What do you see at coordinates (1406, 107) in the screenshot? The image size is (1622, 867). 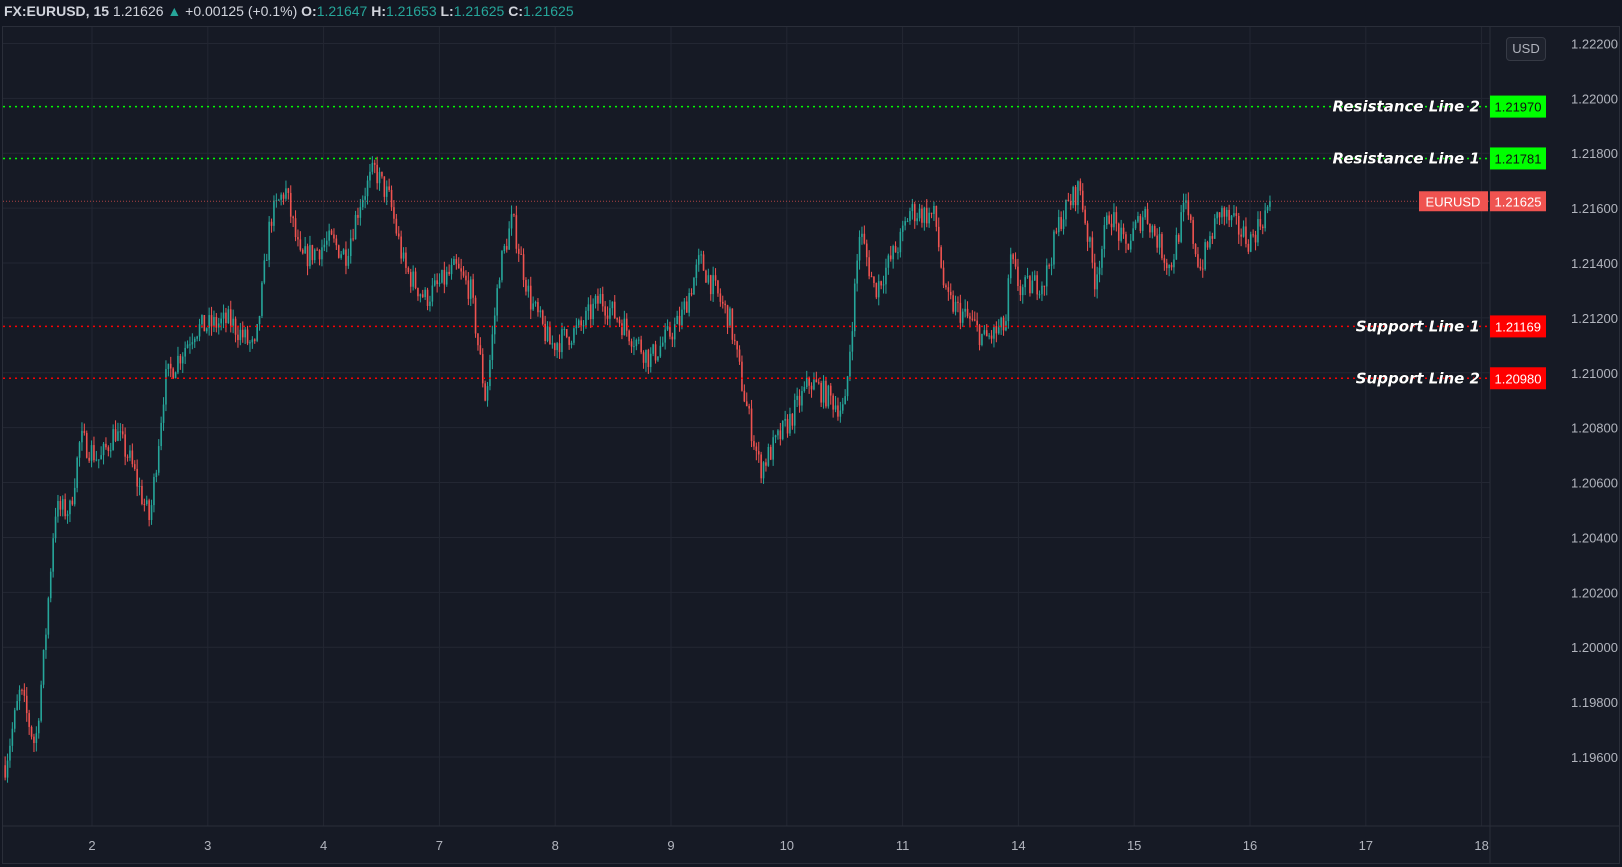 I see `resistance-line-2-label: Resistance Line 2` at bounding box center [1406, 107].